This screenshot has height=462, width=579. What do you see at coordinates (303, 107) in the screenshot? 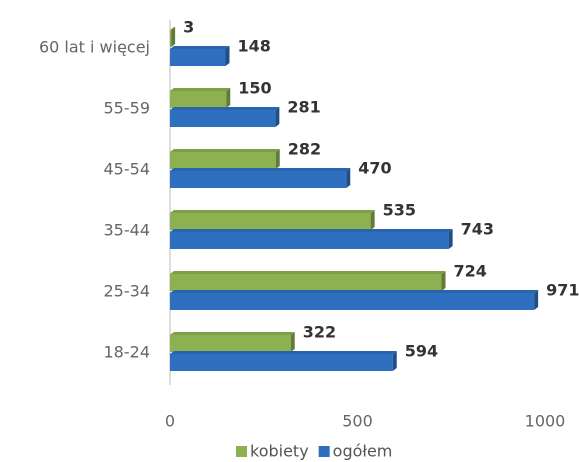
I see `value-label: 281` at bounding box center [303, 107].